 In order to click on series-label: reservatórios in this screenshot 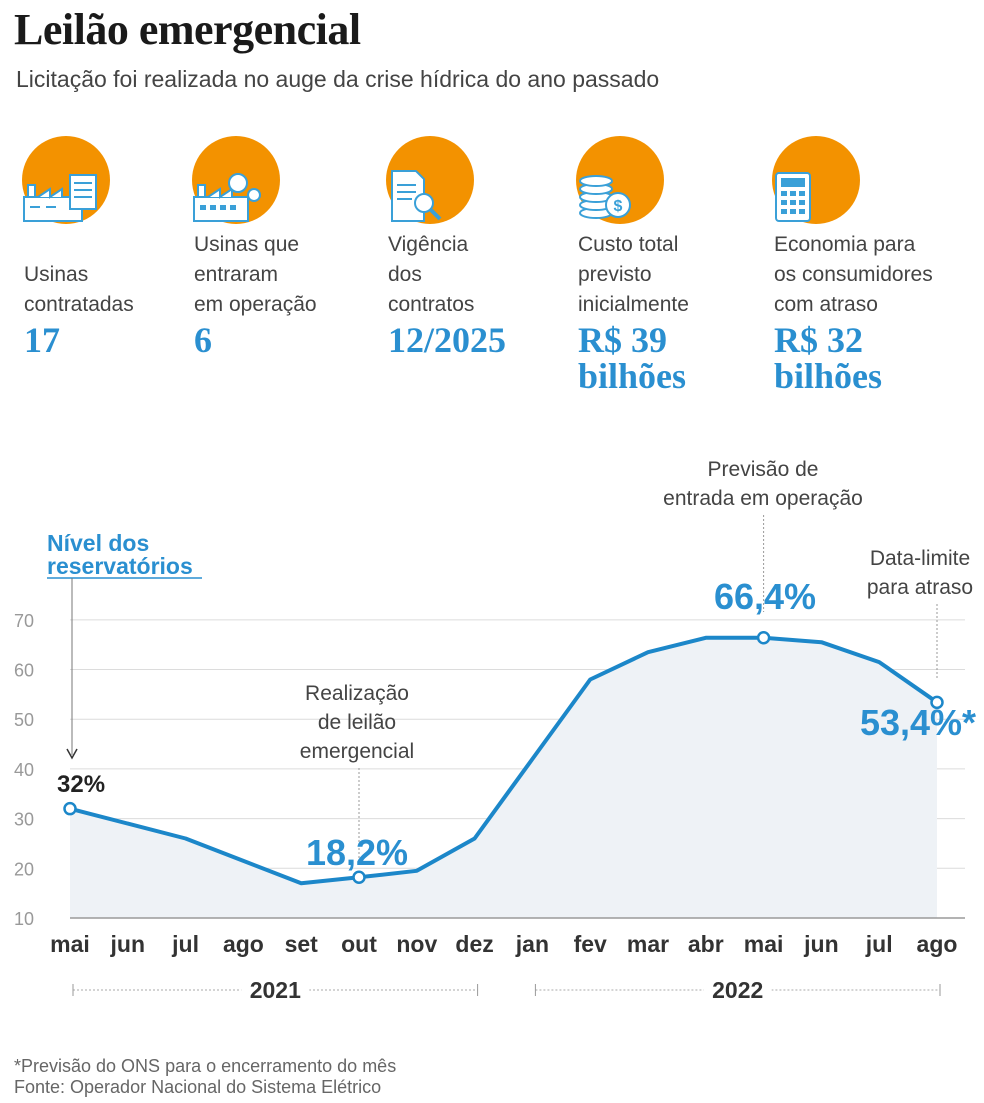, I will do `click(120, 566)`.